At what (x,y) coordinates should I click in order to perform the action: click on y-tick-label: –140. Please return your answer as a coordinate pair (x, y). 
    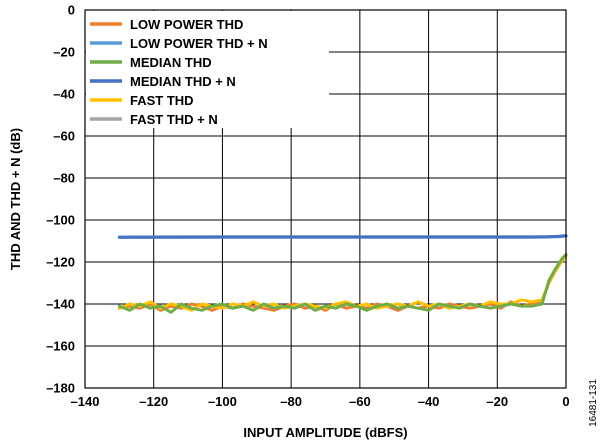
    Looking at the image, I should click on (60, 304).